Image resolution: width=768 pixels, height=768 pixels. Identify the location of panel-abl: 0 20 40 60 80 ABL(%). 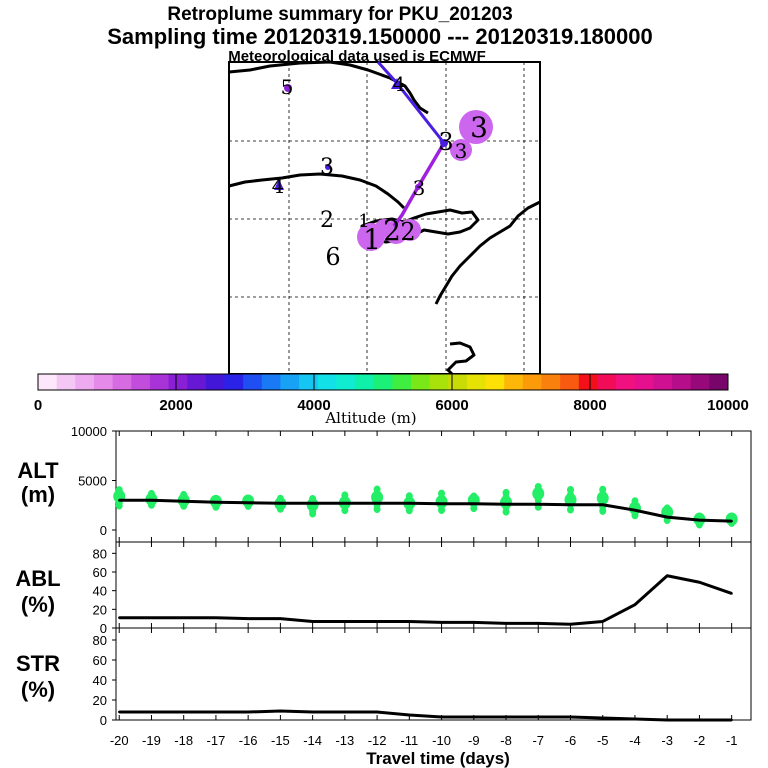
(383, 588).